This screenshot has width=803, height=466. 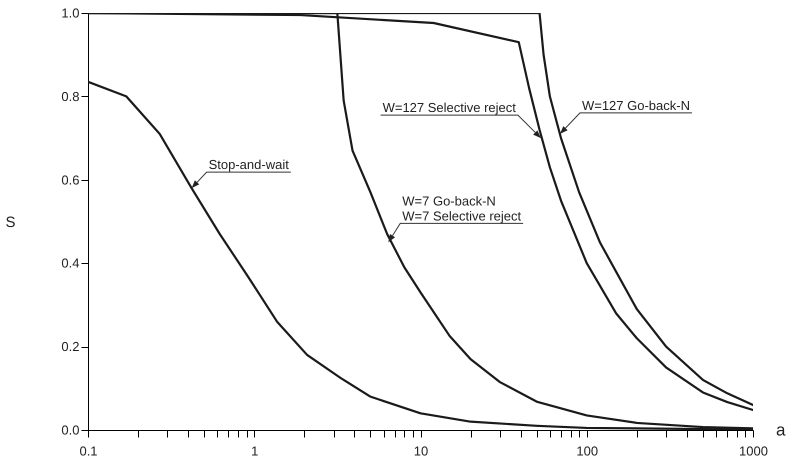 I want to click on x-tick-label: 10, so click(x=421, y=451).